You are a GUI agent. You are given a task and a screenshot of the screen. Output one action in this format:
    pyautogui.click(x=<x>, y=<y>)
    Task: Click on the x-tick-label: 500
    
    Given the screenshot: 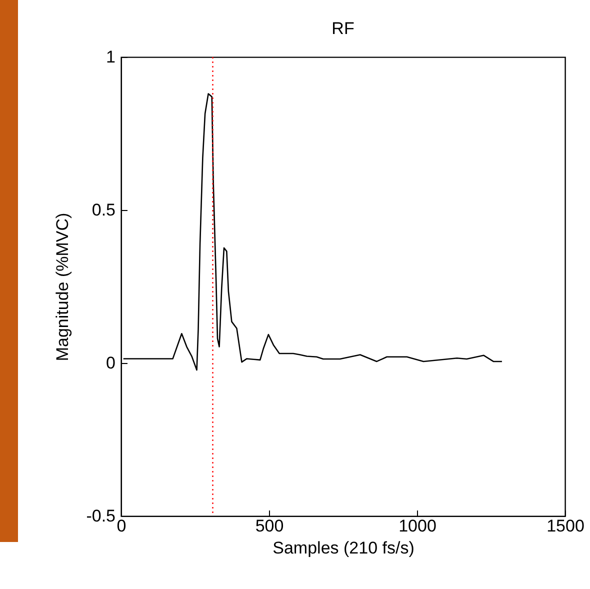 What is the action you would take?
    pyautogui.click(x=269, y=526)
    